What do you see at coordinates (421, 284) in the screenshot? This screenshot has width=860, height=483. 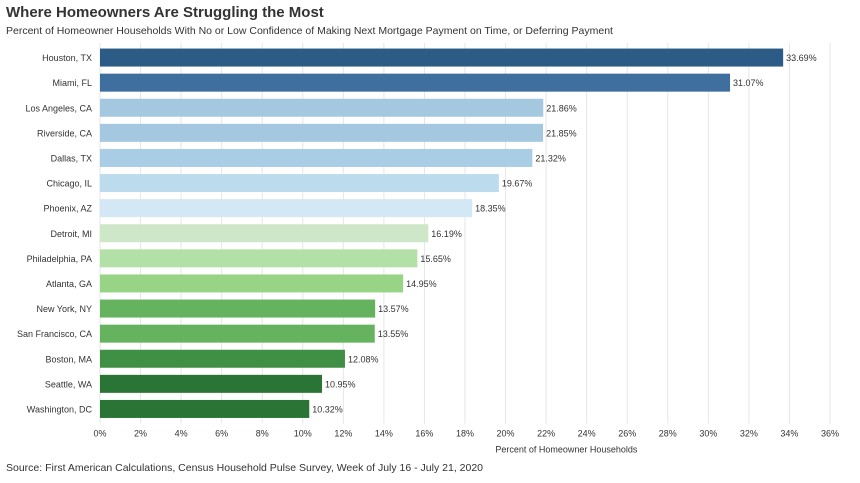 I see `data-label: 14.95%` at bounding box center [421, 284].